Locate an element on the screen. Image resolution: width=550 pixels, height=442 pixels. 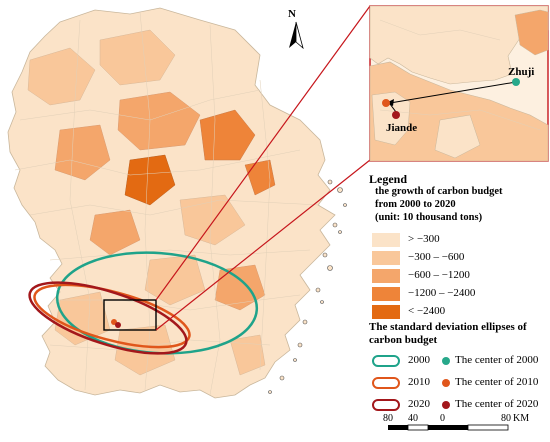
center-2020-dot is located at coordinates (118, 325).